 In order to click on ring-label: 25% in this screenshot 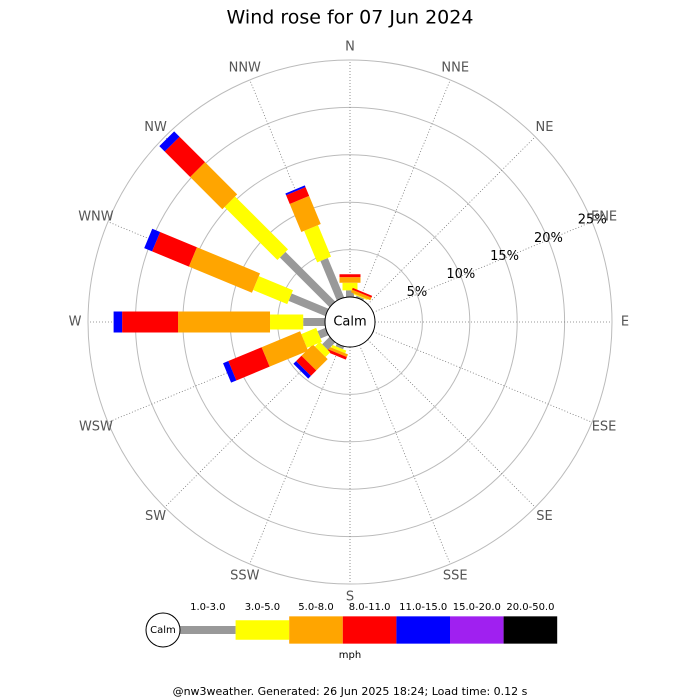, I will do `click(592, 220)`.